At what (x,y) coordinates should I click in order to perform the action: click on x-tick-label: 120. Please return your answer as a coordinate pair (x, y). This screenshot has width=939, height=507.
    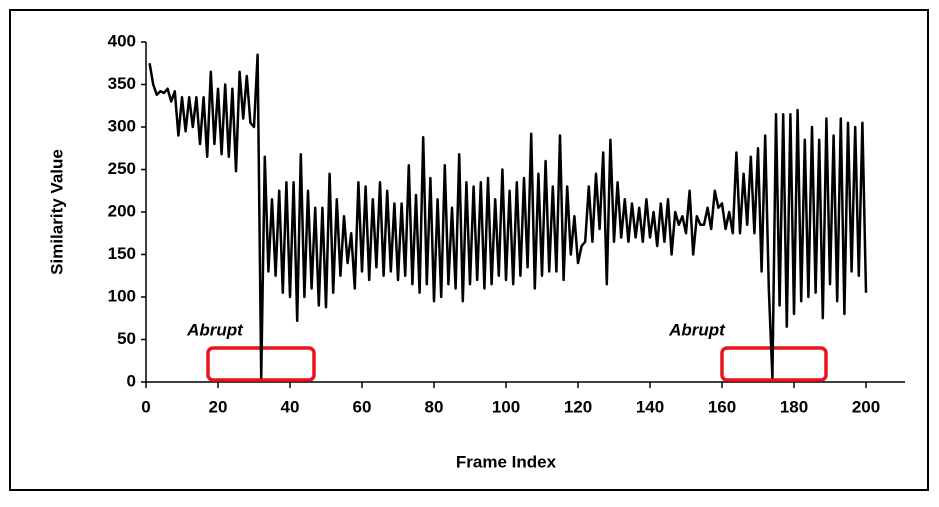
    Looking at the image, I should click on (578, 406).